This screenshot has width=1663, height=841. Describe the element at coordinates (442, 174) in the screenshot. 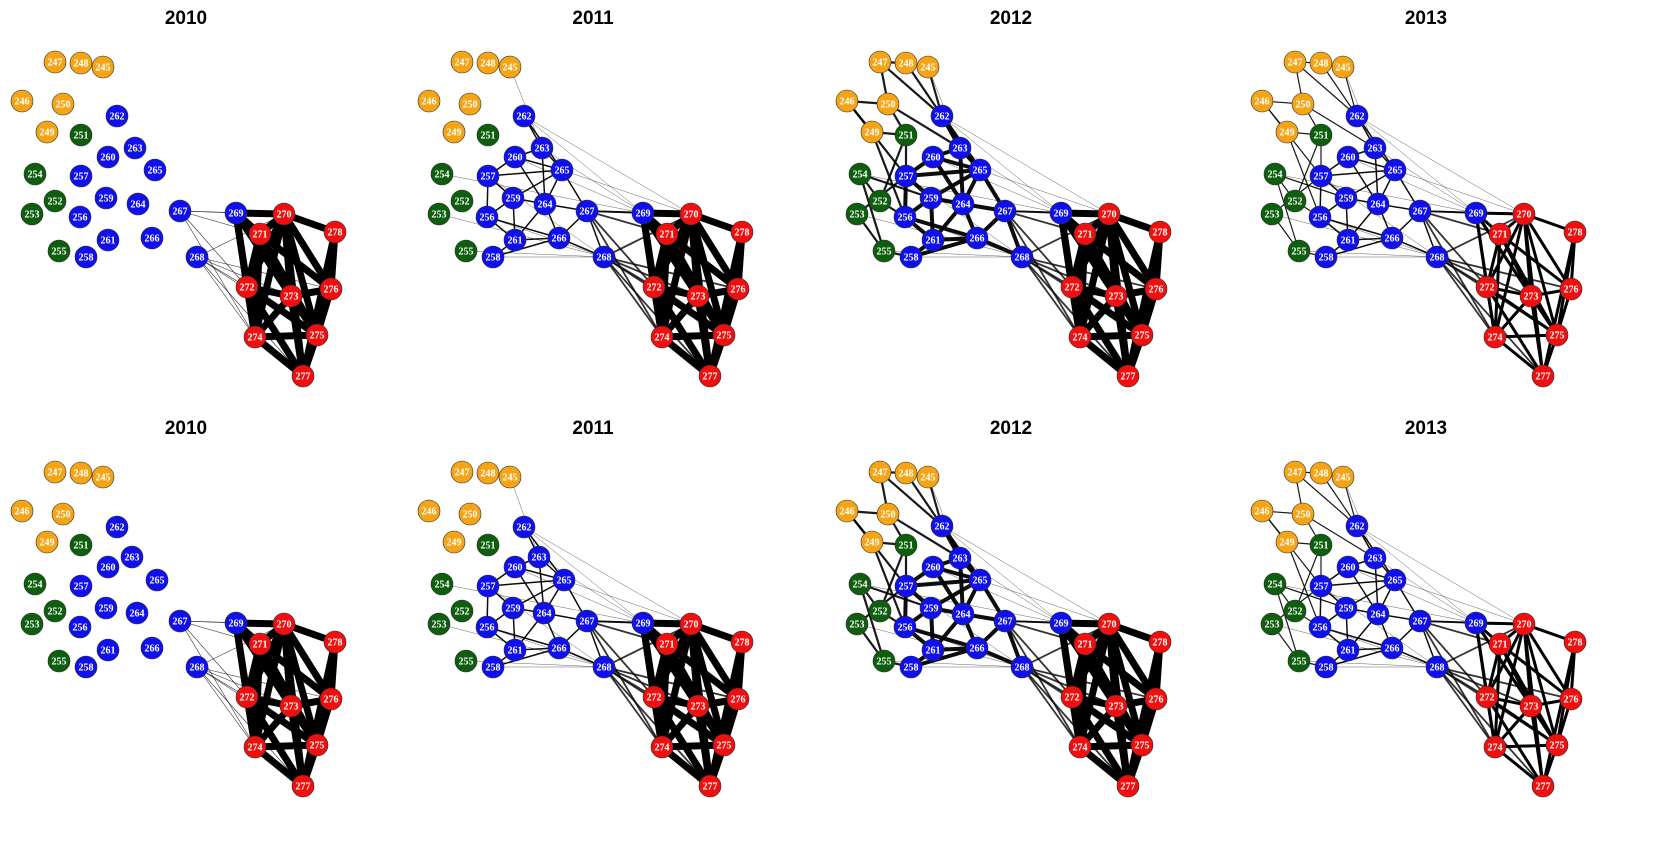

I see `node-254: 254` at that location.